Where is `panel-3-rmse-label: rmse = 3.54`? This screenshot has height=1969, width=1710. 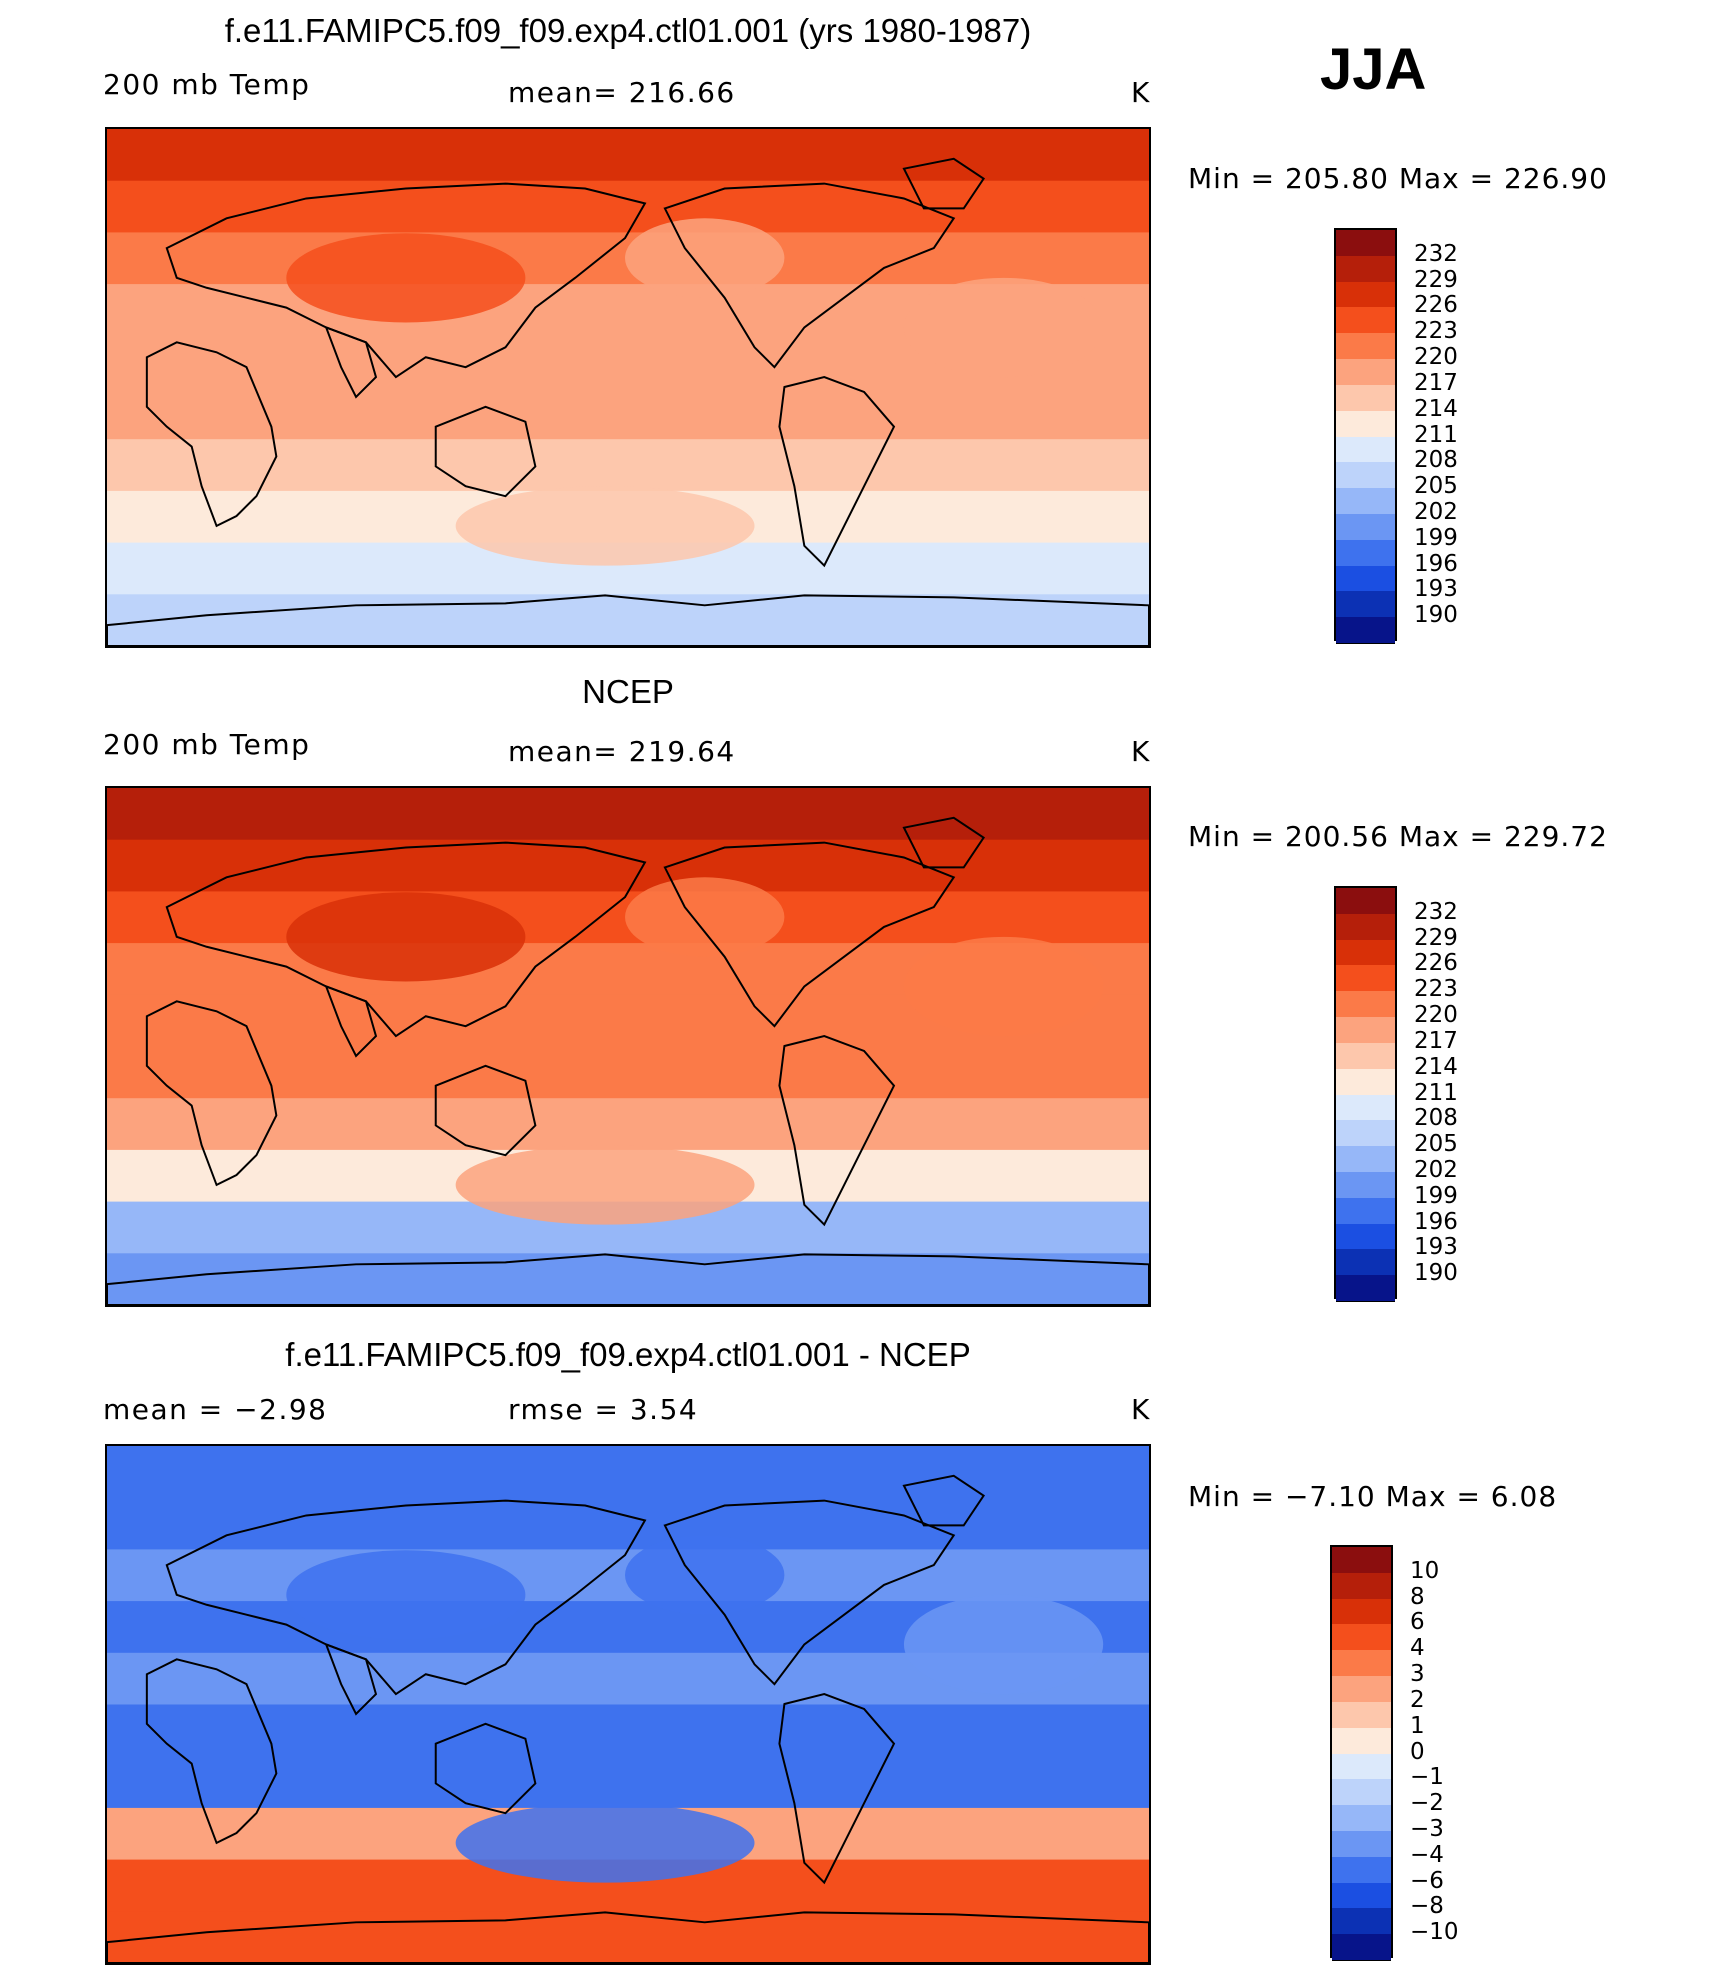 panel-3-rmse-label: rmse = 3.54 is located at coordinates (603, 1409).